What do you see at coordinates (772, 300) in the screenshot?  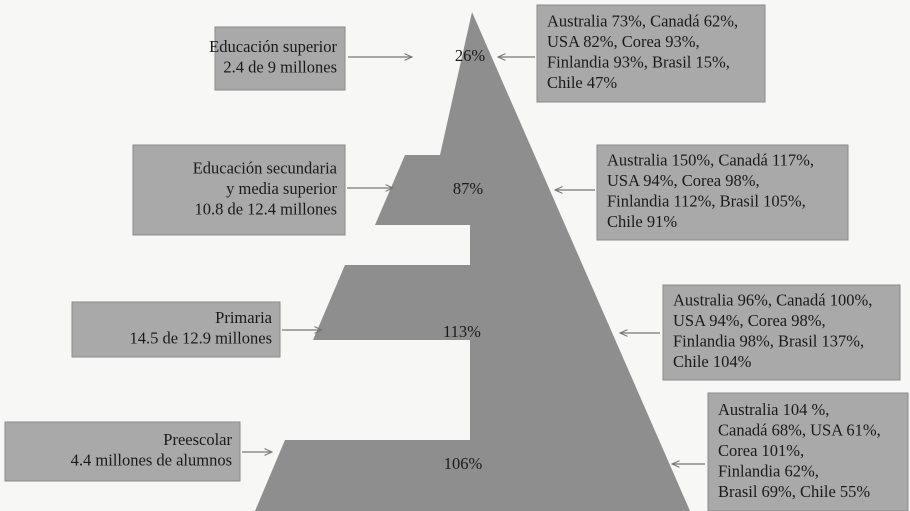 I see `comparison-text: Australia 96%, Canadá 100%,` at bounding box center [772, 300].